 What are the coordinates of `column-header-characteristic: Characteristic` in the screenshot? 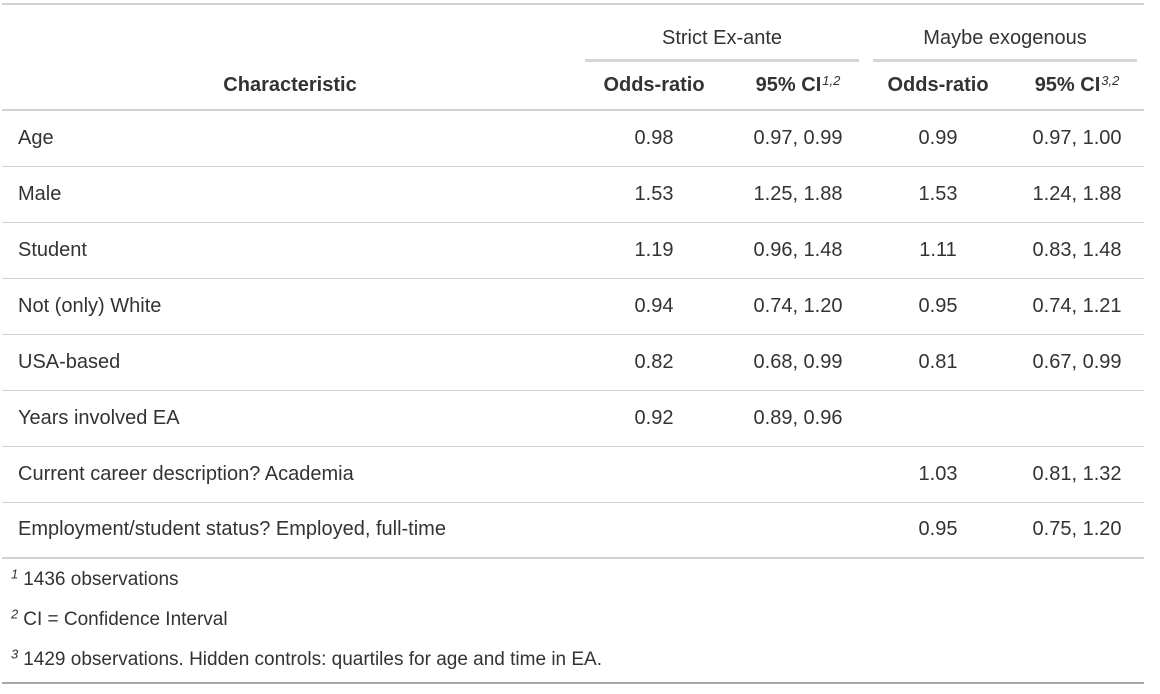 It's located at (290, 86).